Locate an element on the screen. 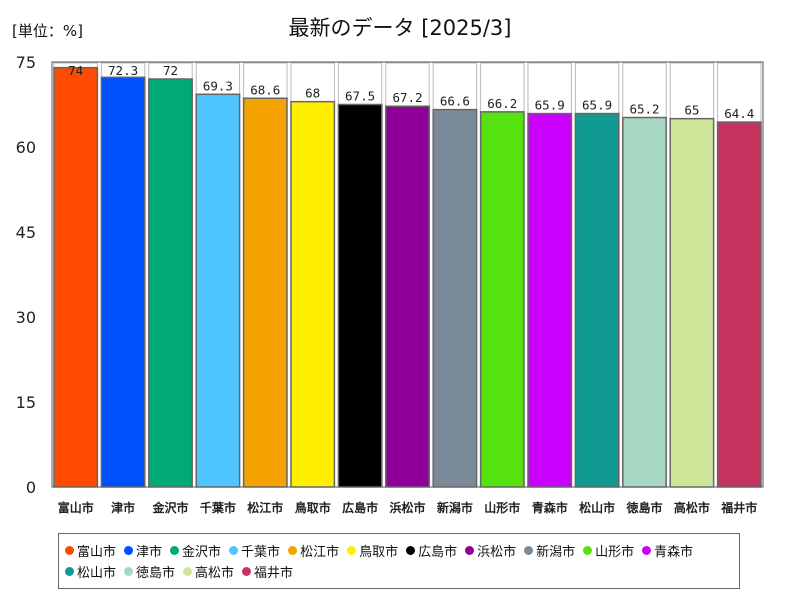 The image size is (800, 600). y-tick-label: 45 is located at coordinates (26, 232).